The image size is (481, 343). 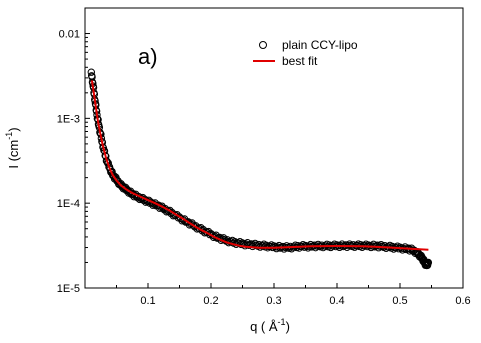 What do you see at coordinates (73, 151) in the screenshot?
I see `y-axis: 0.01 1E-3 1E-4 1E-5` at bounding box center [73, 151].